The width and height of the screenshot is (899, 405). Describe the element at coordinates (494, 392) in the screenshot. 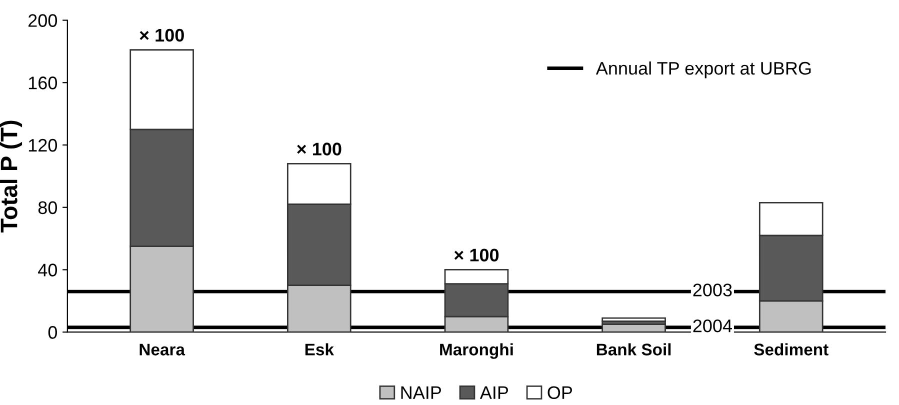

I see `legend-label: AIP` at that location.